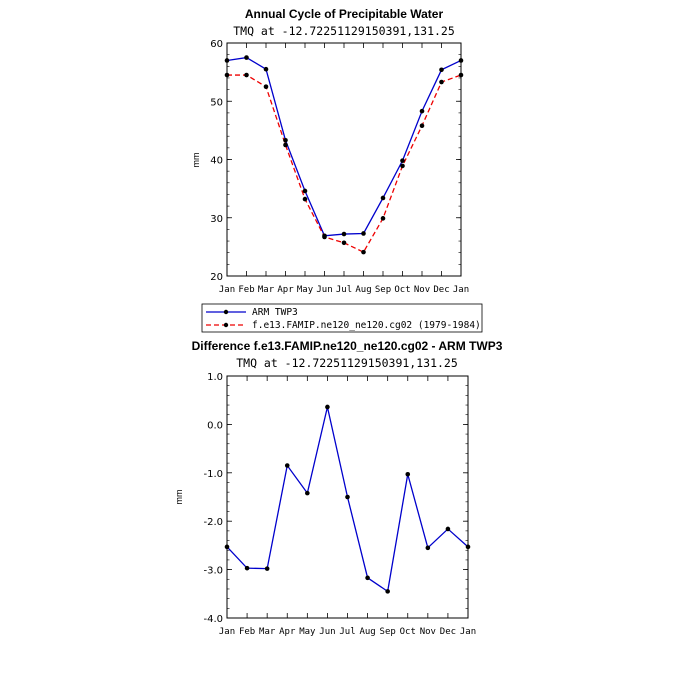  What do you see at coordinates (226, 325) in the screenshot?
I see `legend-model-marker` at bounding box center [226, 325].